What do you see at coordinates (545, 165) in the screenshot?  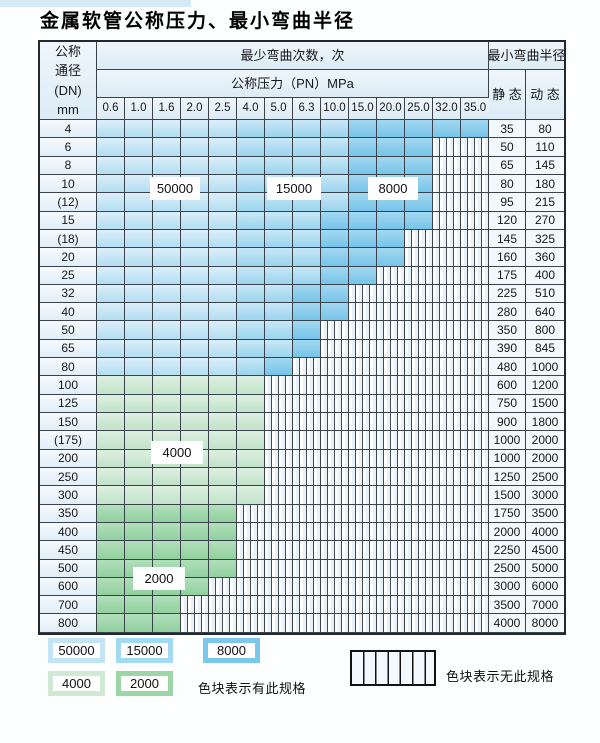 I see `dynamic-radius-cell: 145` at bounding box center [545, 165].